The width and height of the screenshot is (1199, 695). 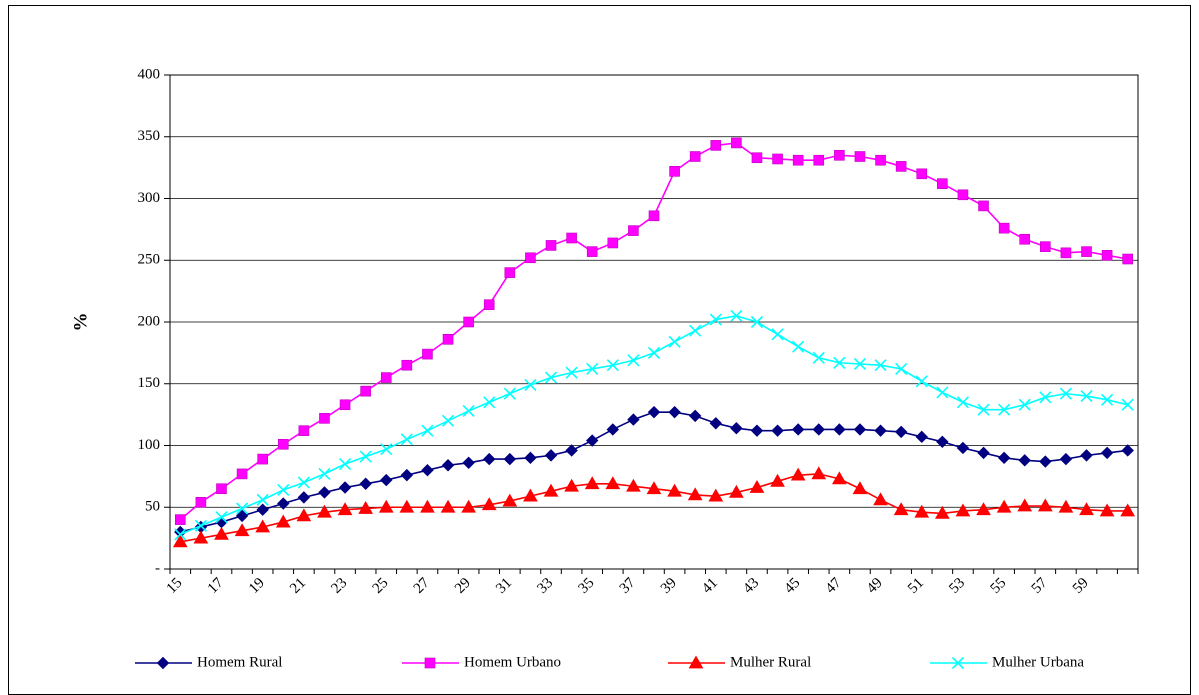 I want to click on x-tick-label: 25, so click(x=381, y=586).